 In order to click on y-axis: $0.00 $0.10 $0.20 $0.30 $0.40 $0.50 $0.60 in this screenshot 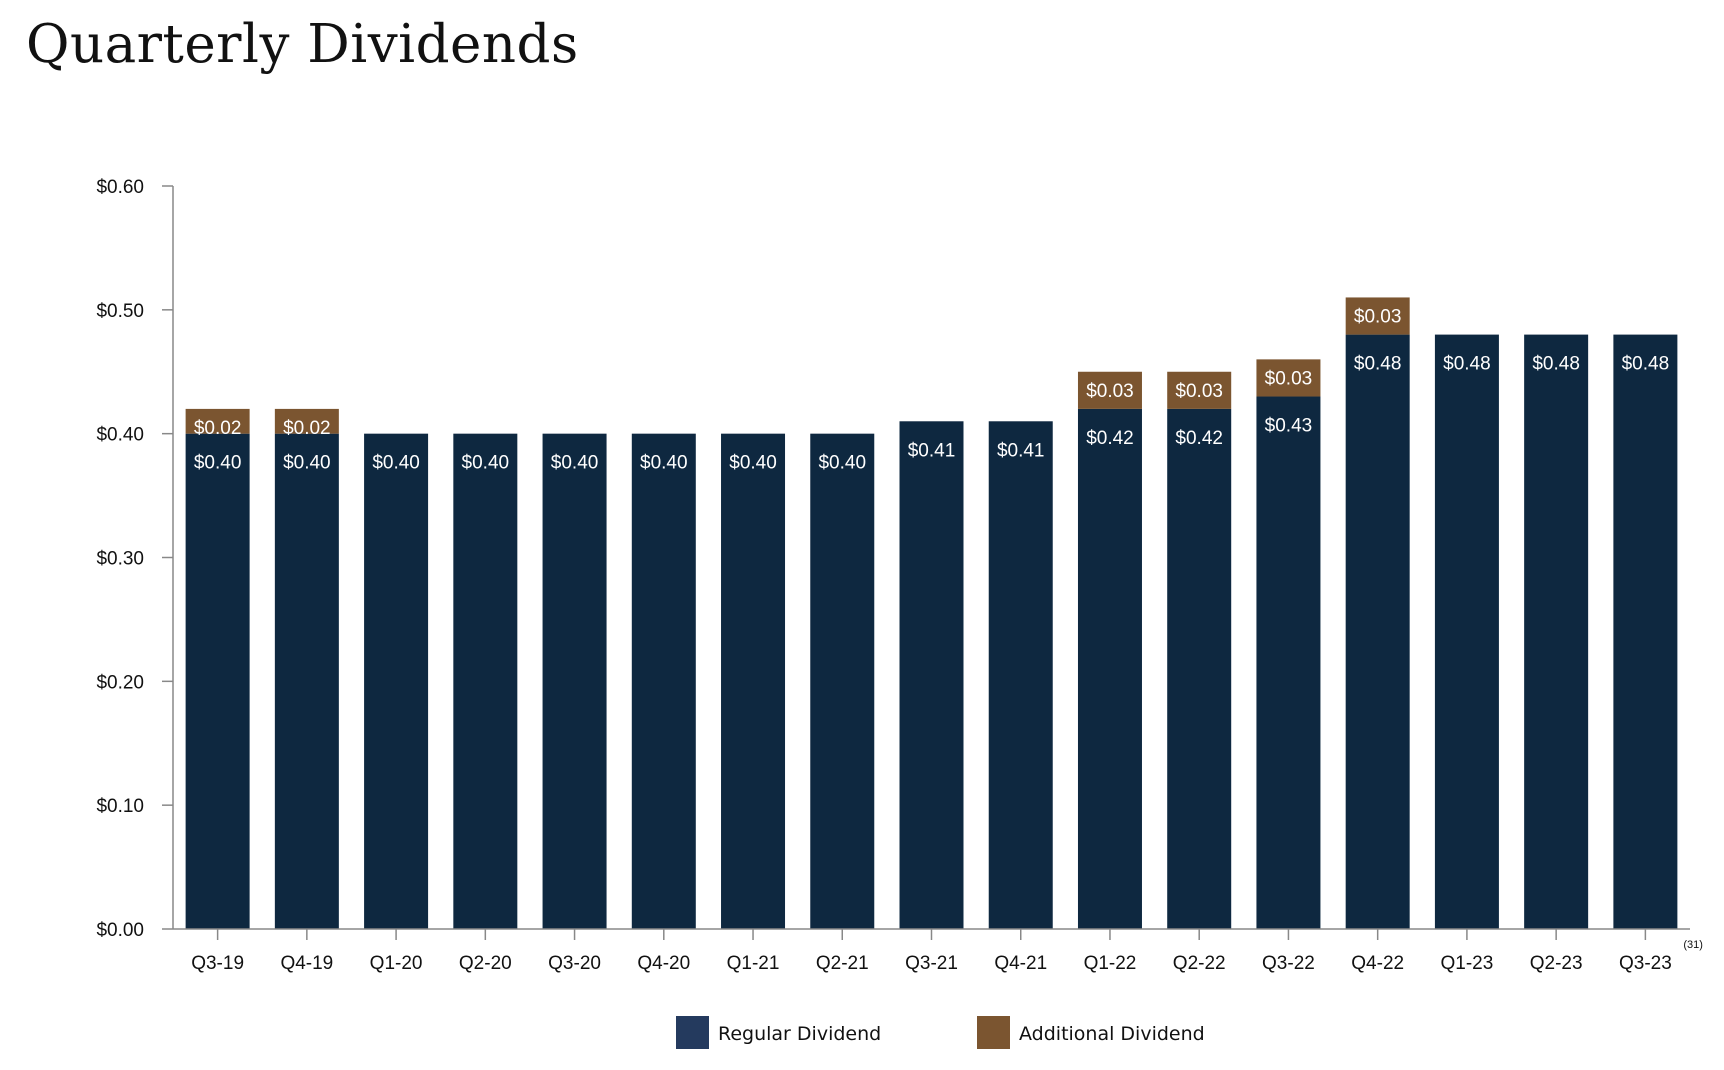, I will do `click(135, 559)`.